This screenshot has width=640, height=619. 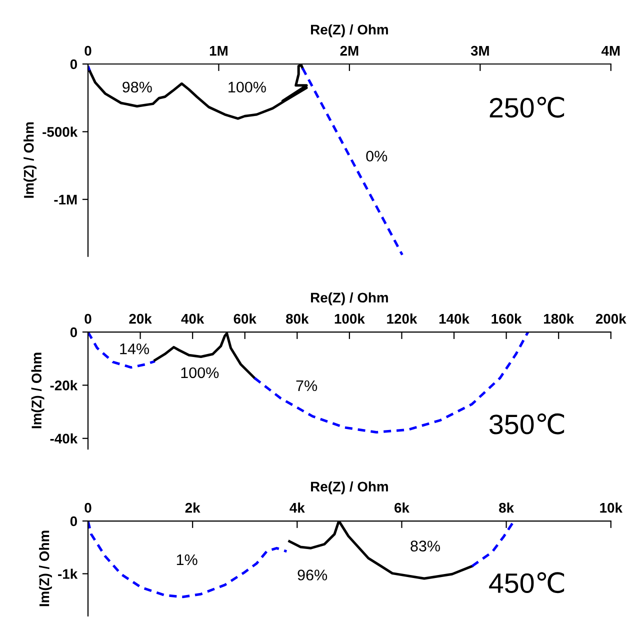 I want to click on annotation: 14%, so click(x=135, y=349).